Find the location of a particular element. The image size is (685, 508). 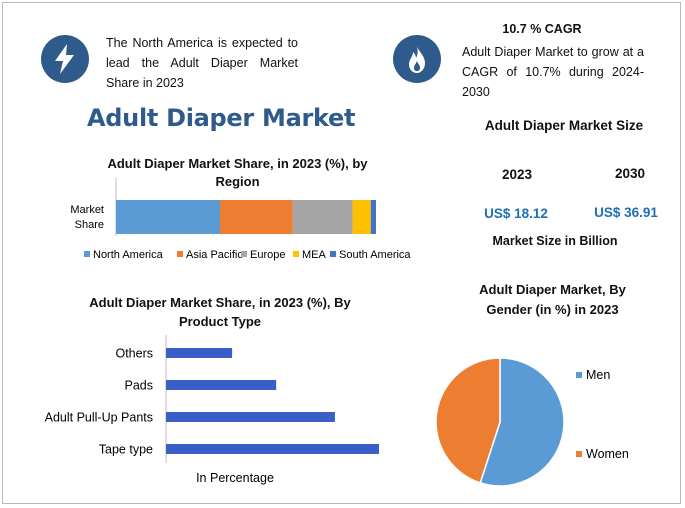

legend-label-south-america: South America is located at coordinates (375, 255).